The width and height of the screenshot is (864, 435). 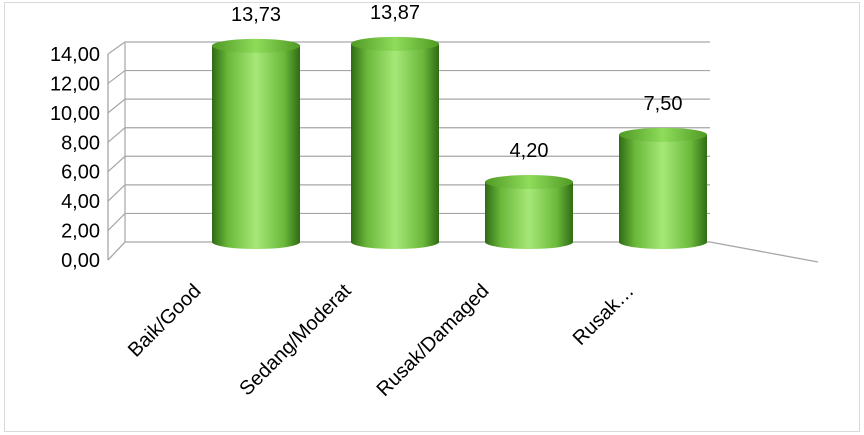 I want to click on y-tick-label: 10,00, so click(x=75, y=114).